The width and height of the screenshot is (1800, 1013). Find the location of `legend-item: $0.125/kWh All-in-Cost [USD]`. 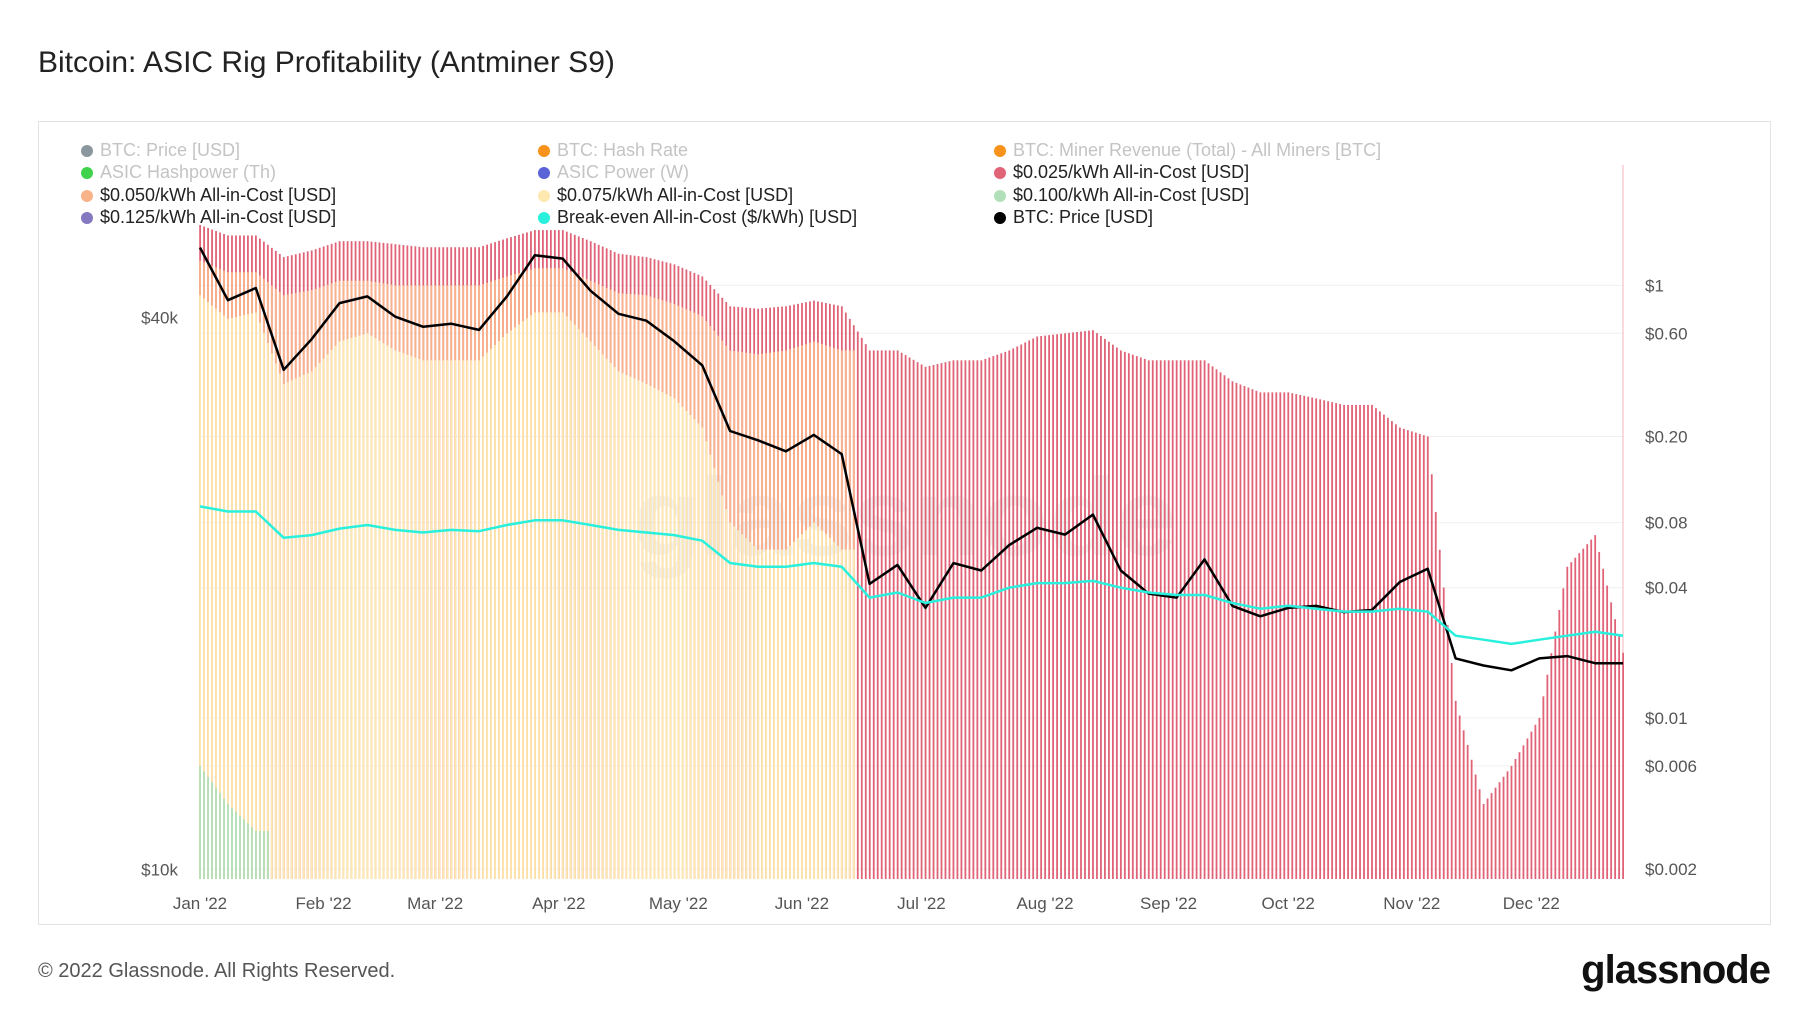

legend-item: $0.125/kWh All-in-Cost [USD] is located at coordinates (208, 217).